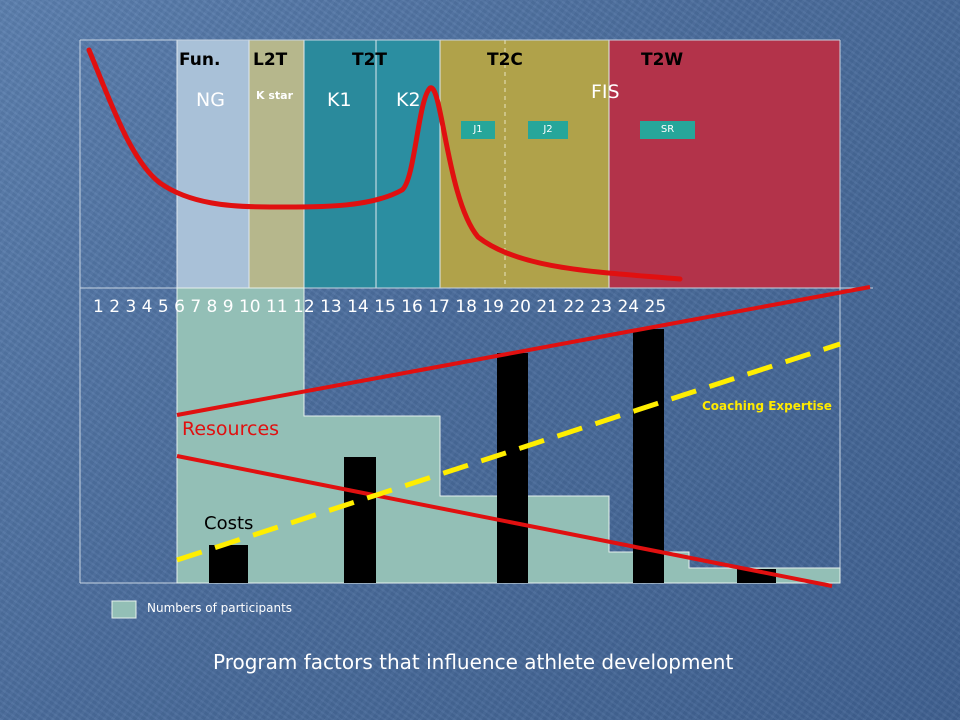 This screenshot has width=960, height=720. What do you see at coordinates (370, 60) in the screenshot?
I see `stage-label-t2t: T2T` at bounding box center [370, 60].